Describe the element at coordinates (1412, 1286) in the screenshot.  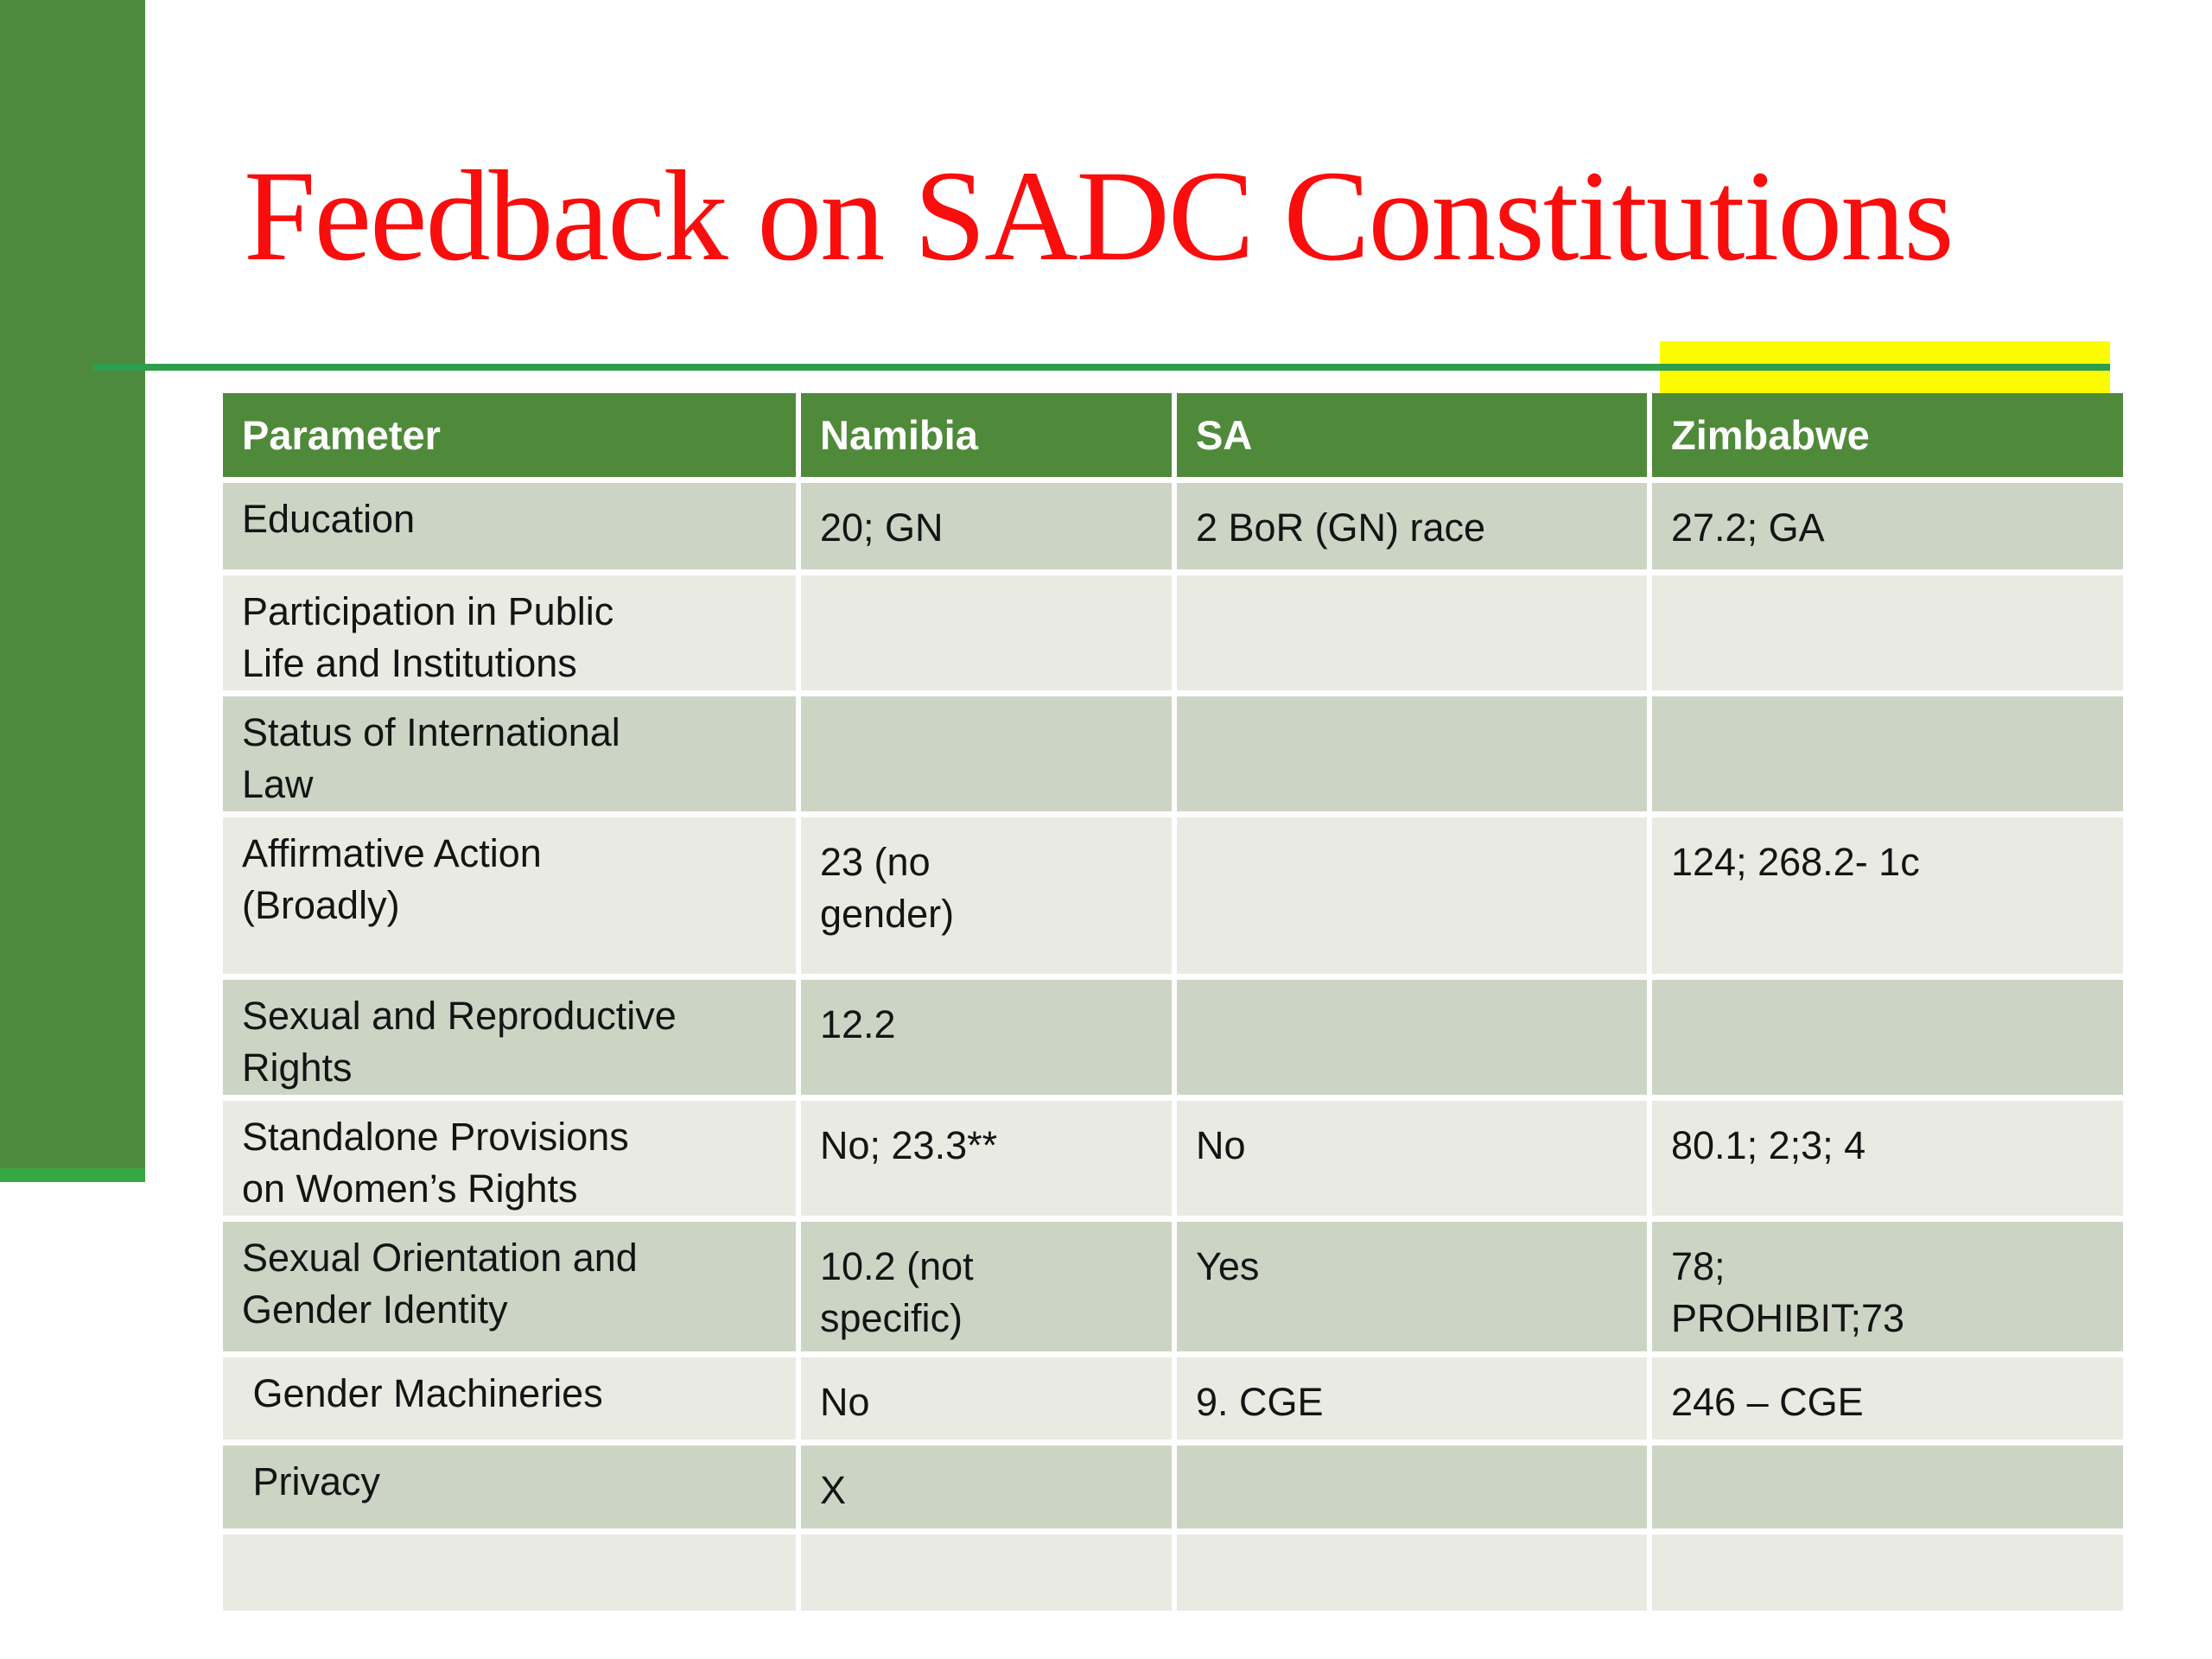
I see `row-sa-cell: Yes` at that location.